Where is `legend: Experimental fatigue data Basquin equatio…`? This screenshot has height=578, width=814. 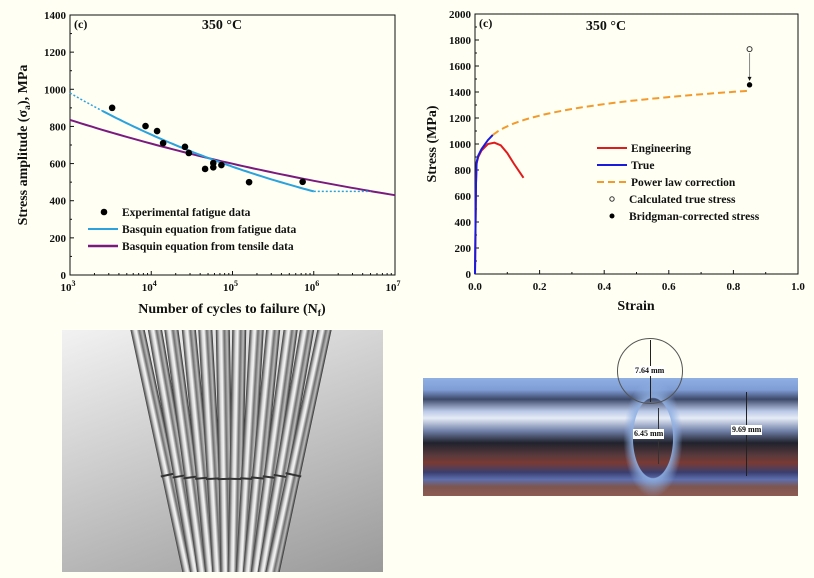
legend: Experimental fatigue data Basquin equatio… is located at coordinates (192, 230).